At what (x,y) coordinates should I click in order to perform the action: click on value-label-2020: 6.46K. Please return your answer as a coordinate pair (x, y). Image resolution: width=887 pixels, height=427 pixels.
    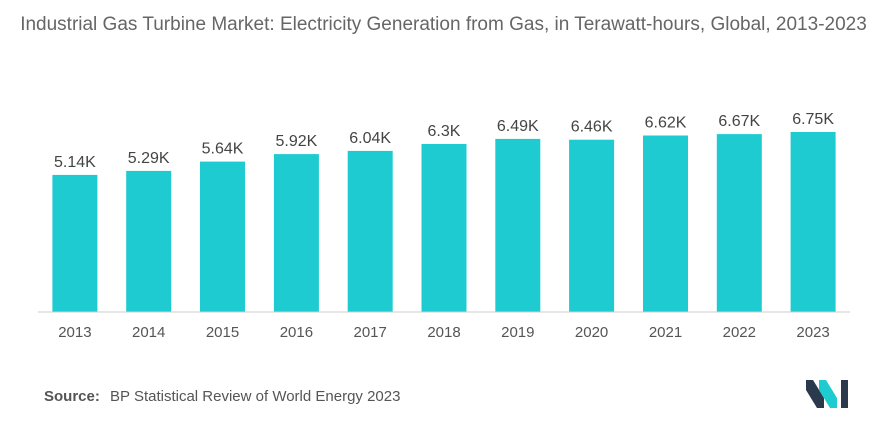
    Looking at the image, I should click on (592, 127).